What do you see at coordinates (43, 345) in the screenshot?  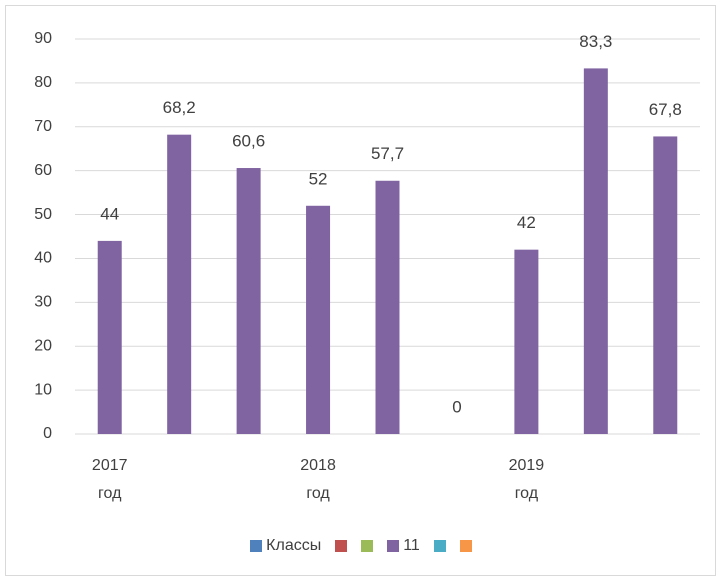 I see `y-tick-label: 20` at bounding box center [43, 345].